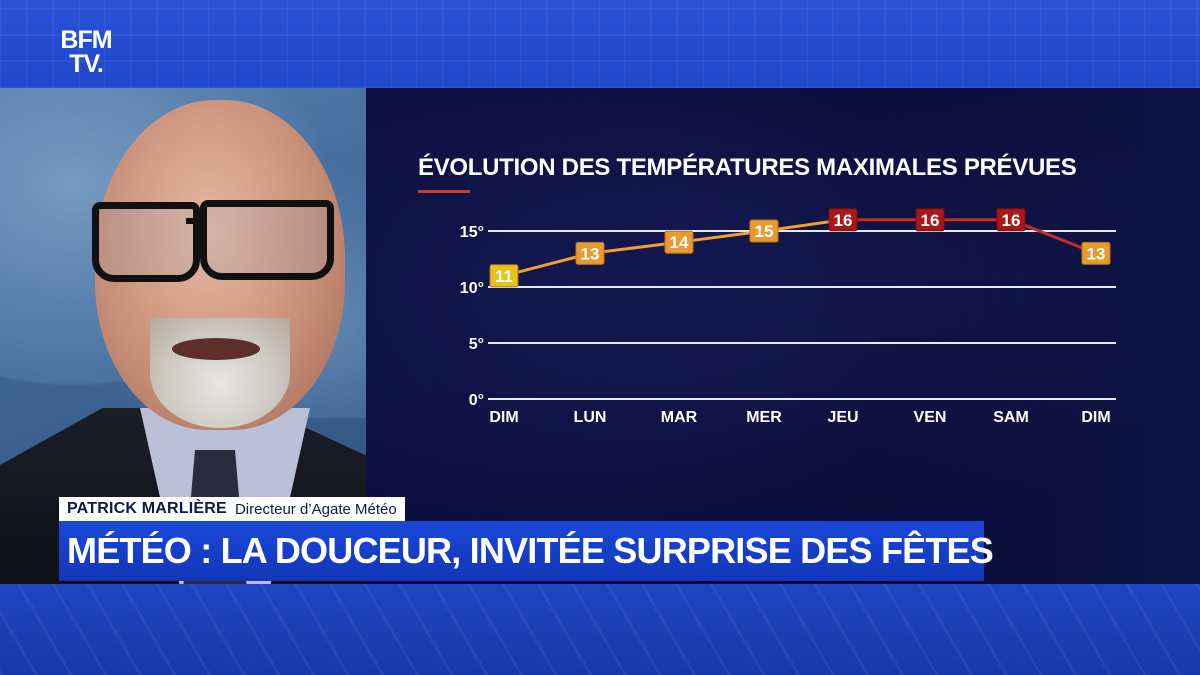 Image resolution: width=1200 pixels, height=675 pixels. What do you see at coordinates (86, 40) in the screenshot?
I see `logo-line-1: BFM` at bounding box center [86, 40].